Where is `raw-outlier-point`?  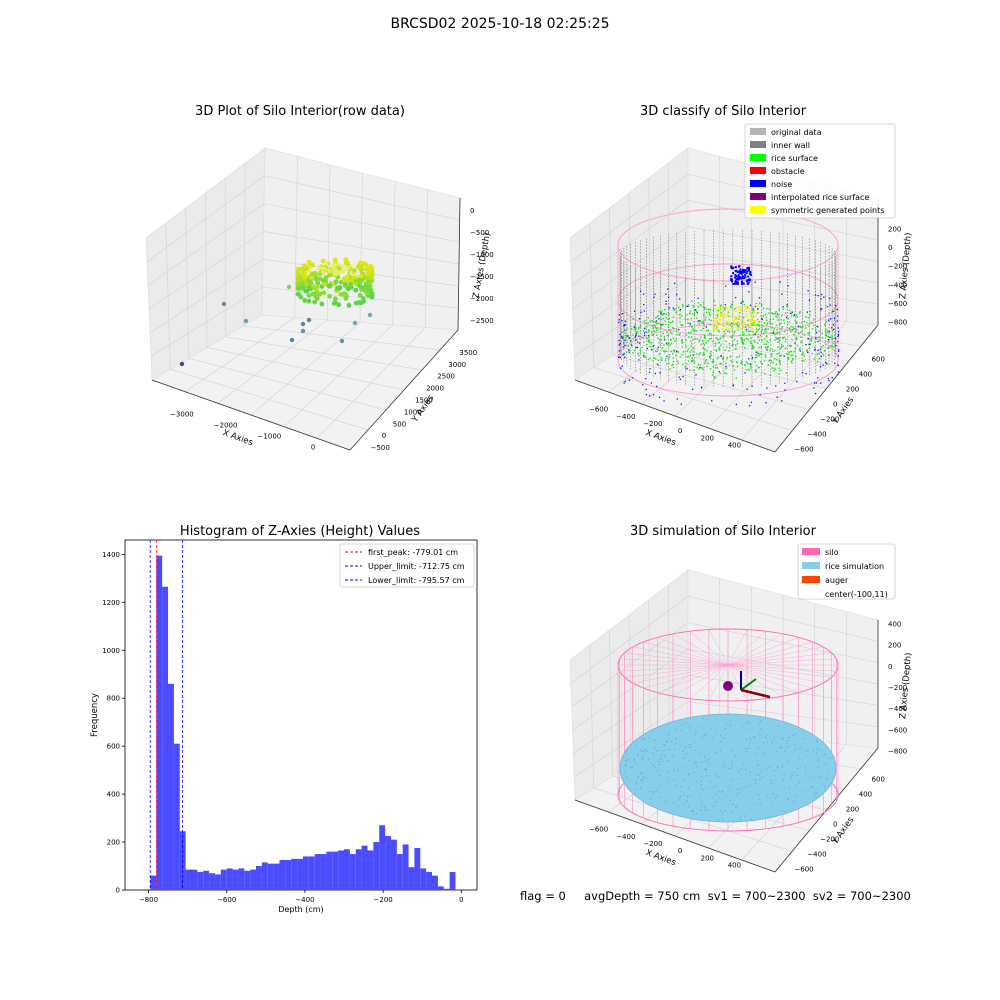
raw-outlier-point is located at coordinates (246, 321).